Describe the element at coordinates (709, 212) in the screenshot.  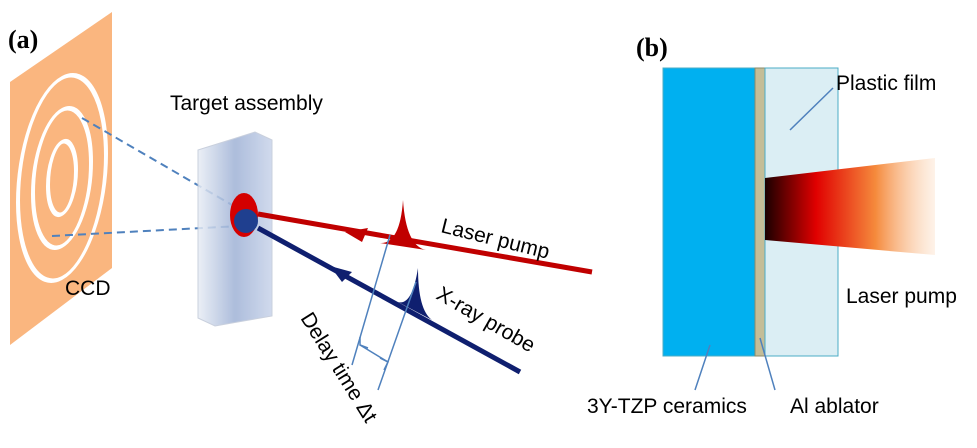
I see `ceramics` at that location.